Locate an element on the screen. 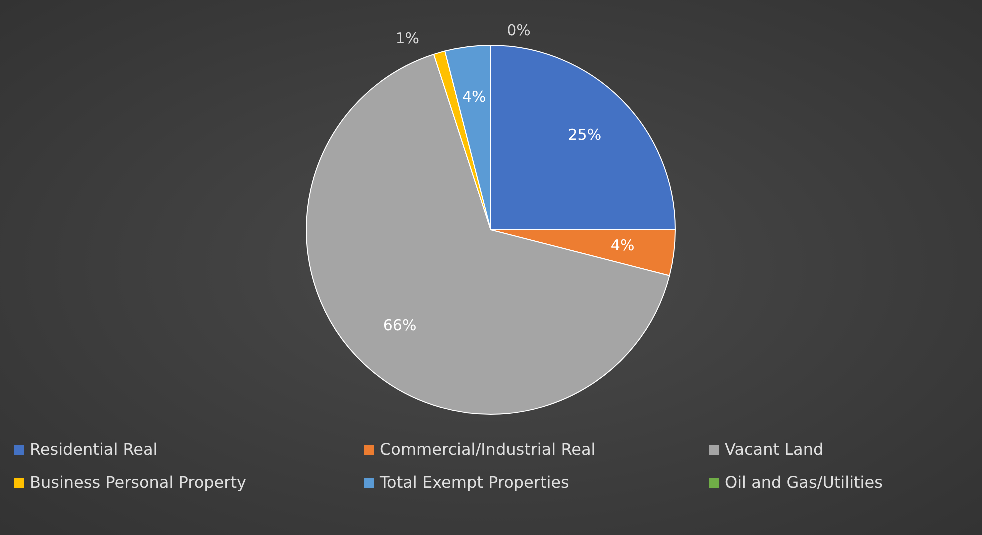  slice-label: Vacant Land is located at coordinates (774, 449).